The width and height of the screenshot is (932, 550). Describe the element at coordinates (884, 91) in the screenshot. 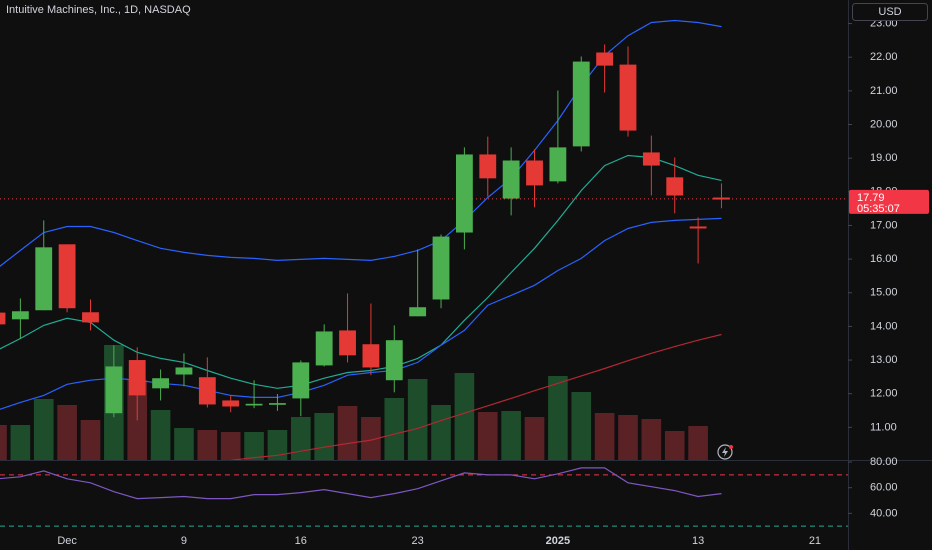

I see `y-tick-label: 21.00` at that location.